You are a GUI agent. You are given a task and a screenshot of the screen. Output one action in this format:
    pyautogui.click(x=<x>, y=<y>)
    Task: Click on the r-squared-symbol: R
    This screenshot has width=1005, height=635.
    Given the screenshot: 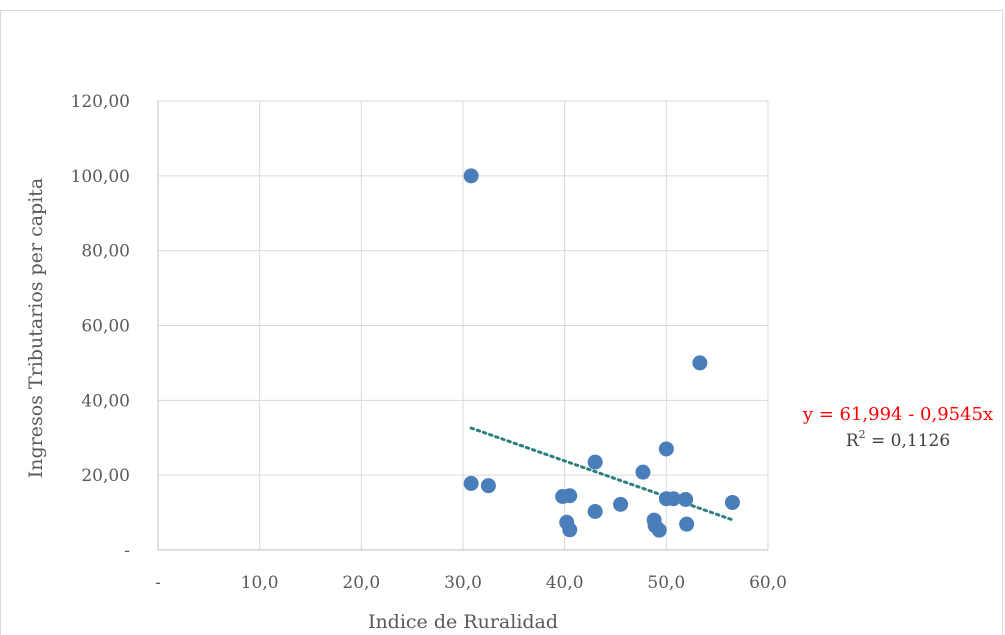 What is the action you would take?
    pyautogui.click(x=853, y=441)
    